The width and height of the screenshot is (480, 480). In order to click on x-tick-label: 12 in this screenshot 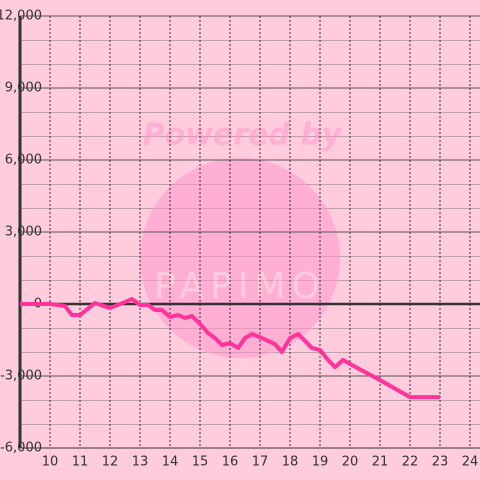, I will do `click(110, 462)`.